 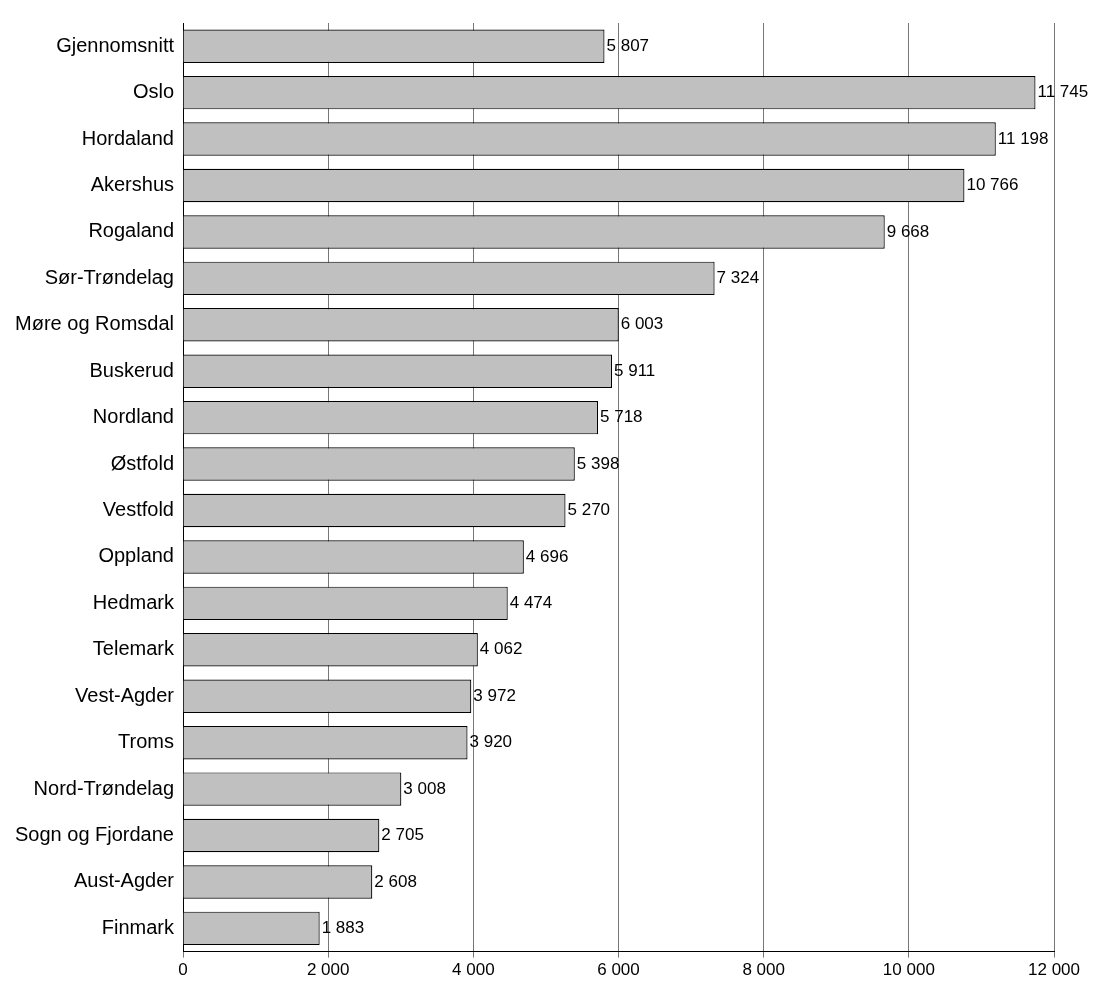 I want to click on data-label: 2 608, so click(x=395, y=881).